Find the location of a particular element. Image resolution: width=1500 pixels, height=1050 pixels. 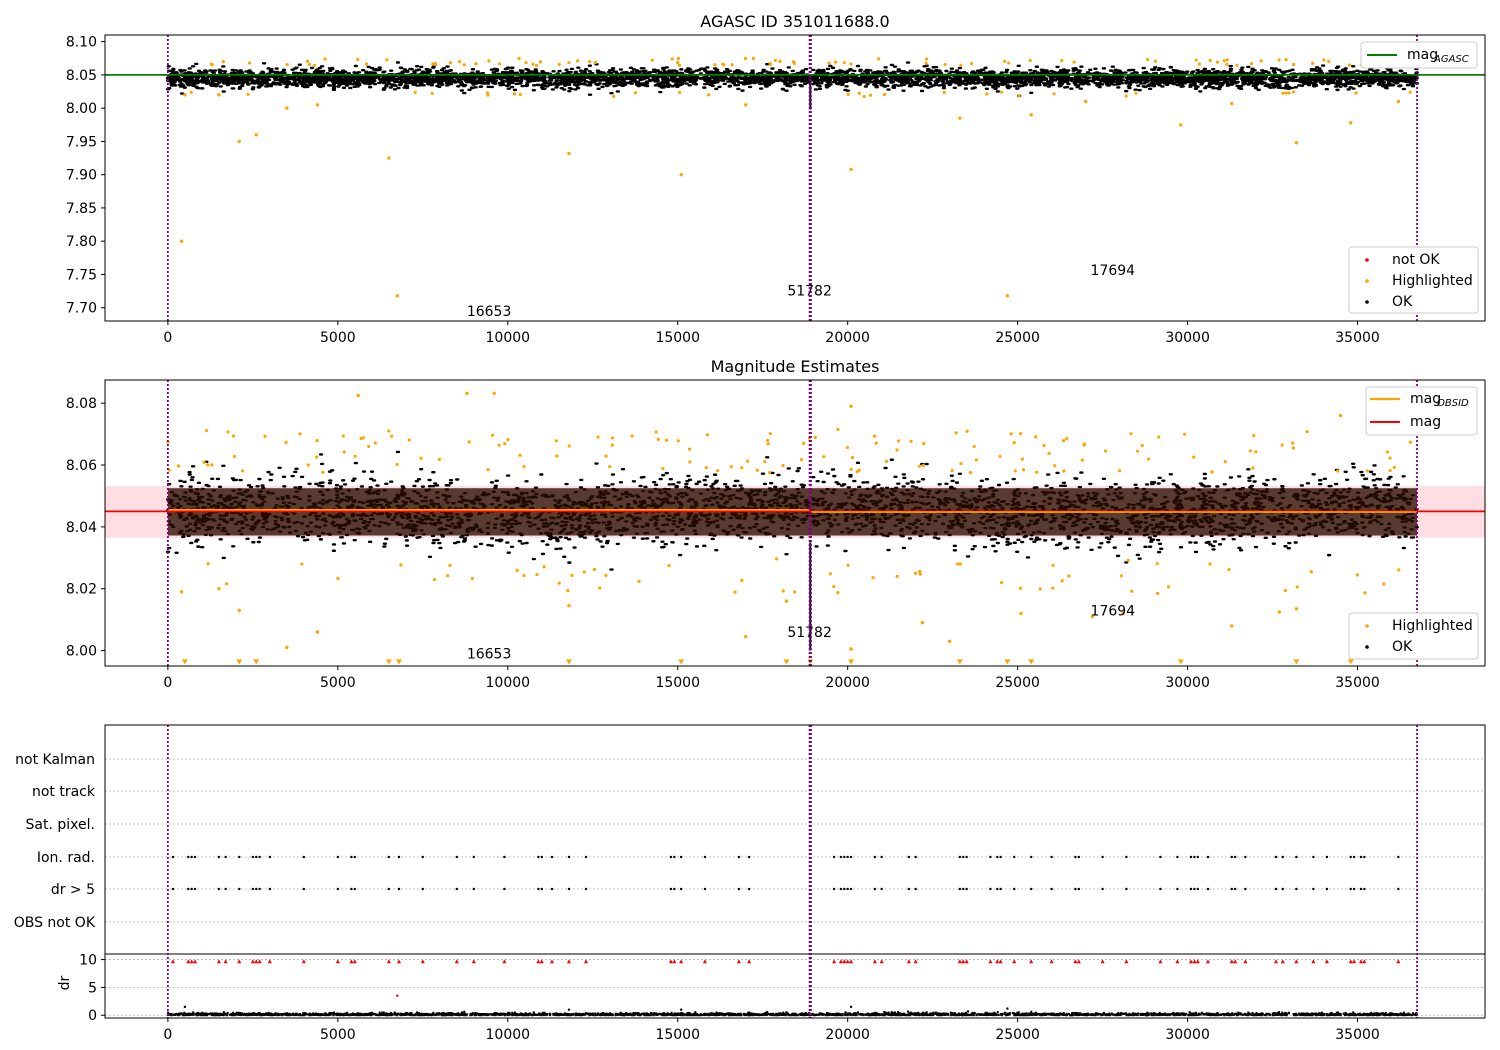

legend-label-ok: OK is located at coordinates (1402, 302).